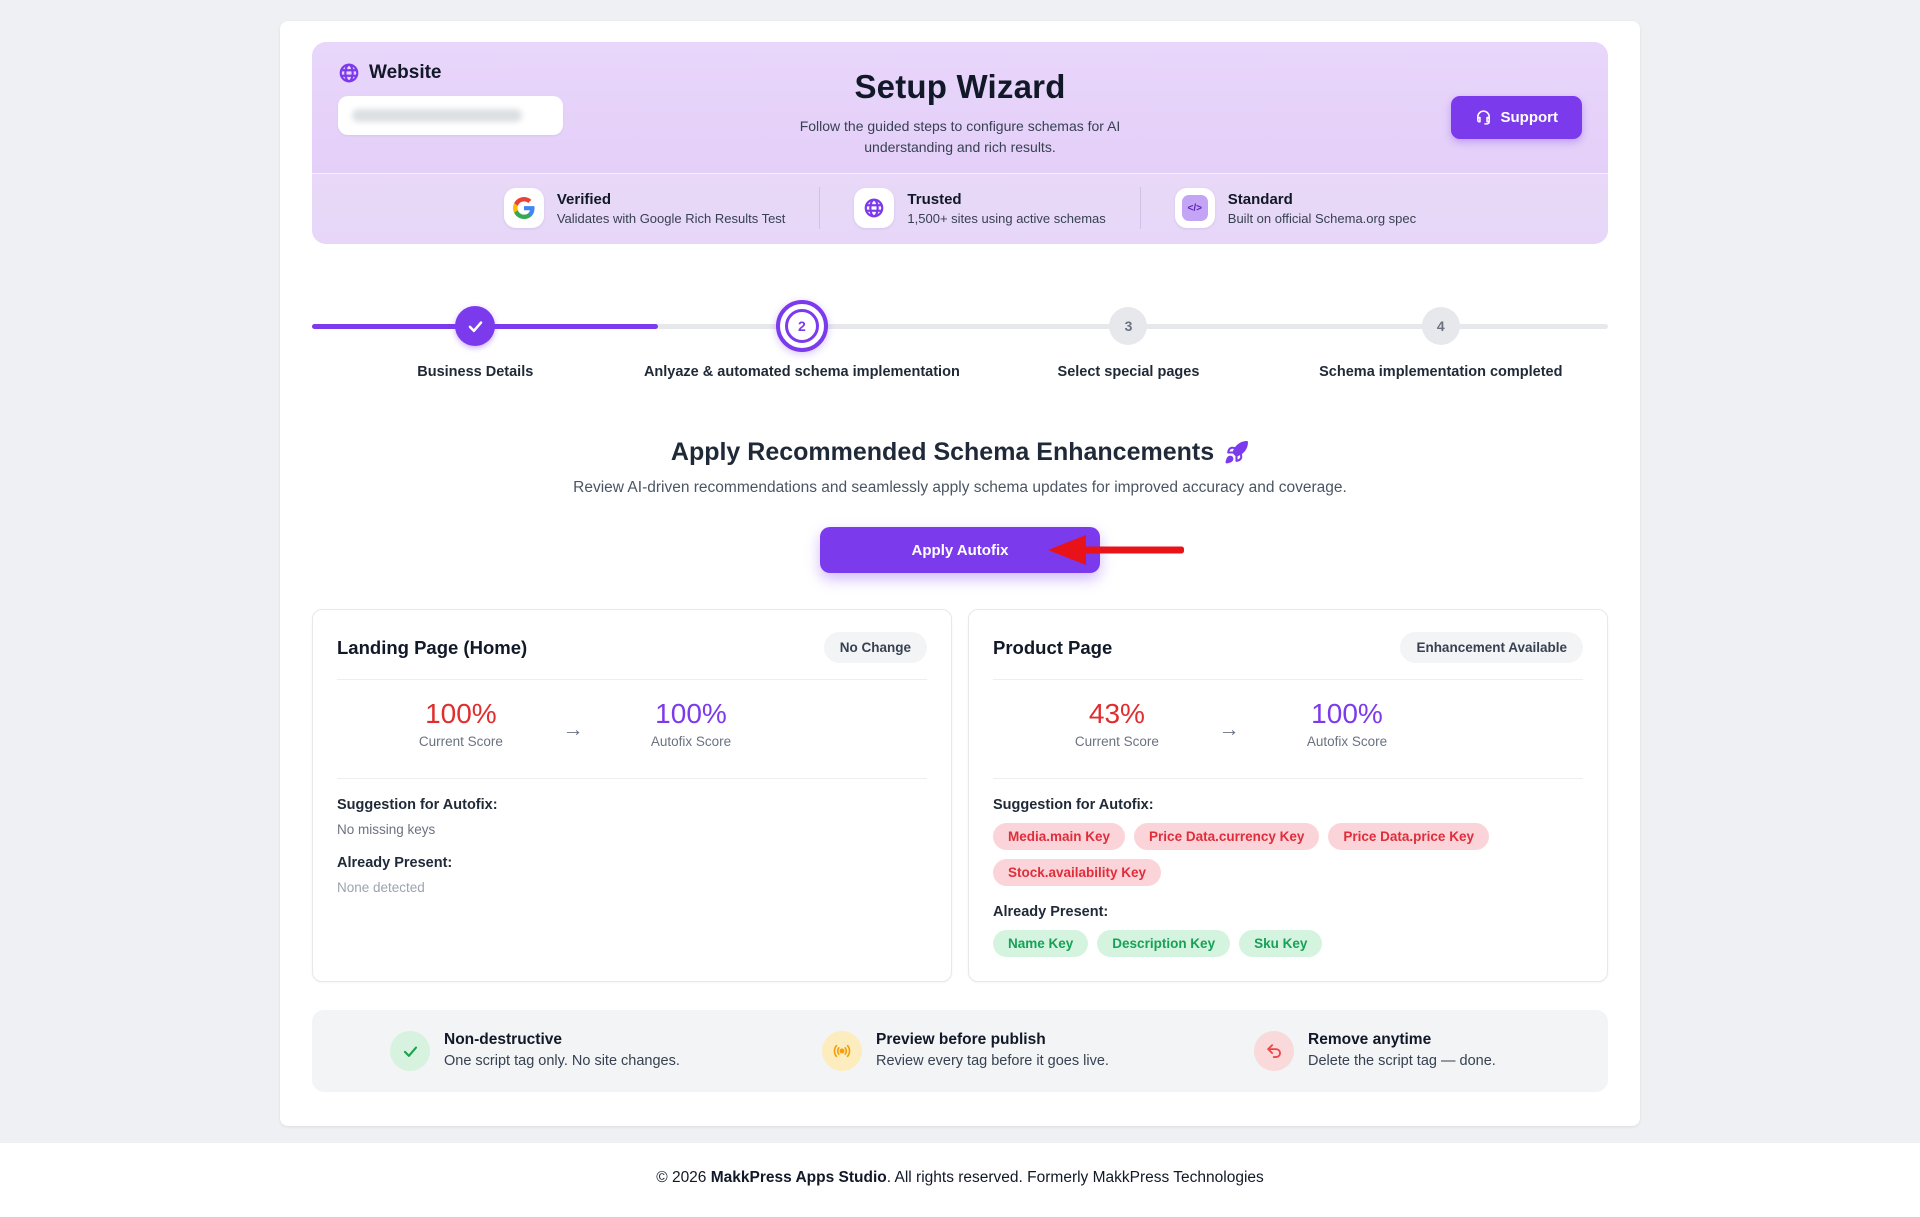 This screenshot has height=1217, width=1920. Describe the element at coordinates (1116, 713) in the screenshot. I see `current-score-value: 43%` at that location.